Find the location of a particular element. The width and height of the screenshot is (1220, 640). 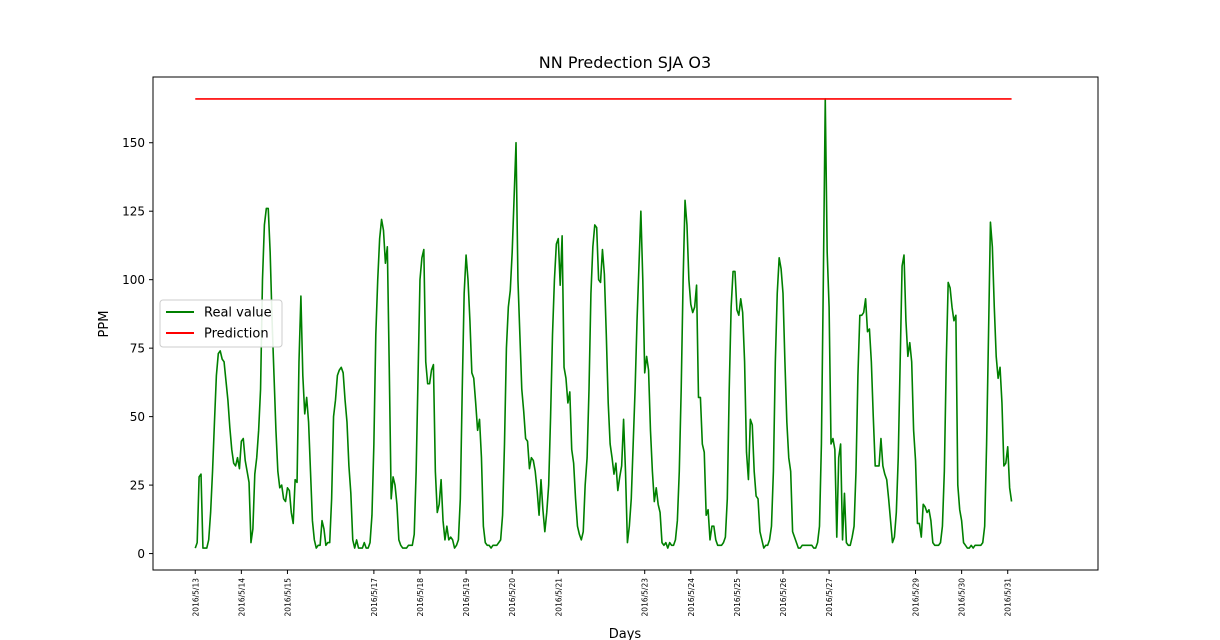

x-tick-label: 2016/5/17 is located at coordinates (374, 597).